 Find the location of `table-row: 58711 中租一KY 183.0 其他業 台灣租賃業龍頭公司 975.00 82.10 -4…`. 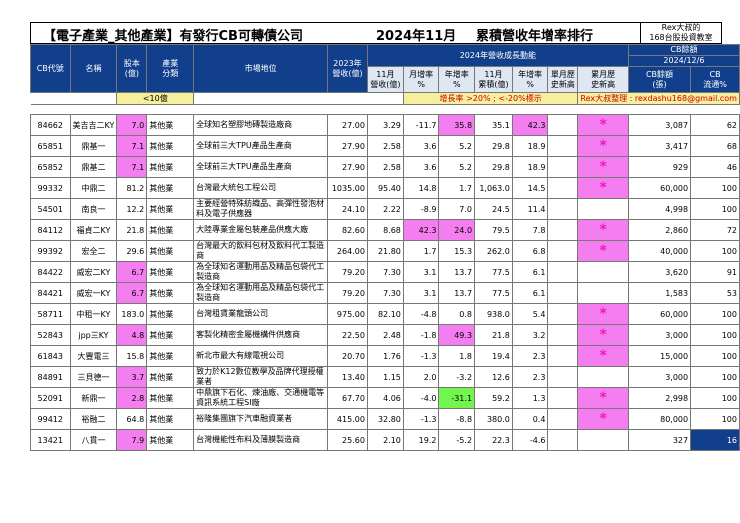

table-row: 58711 中租一KY 183.0 其他業 台灣租賃業龍頭公司 975.00 82.10 -4… is located at coordinates (385, 314).